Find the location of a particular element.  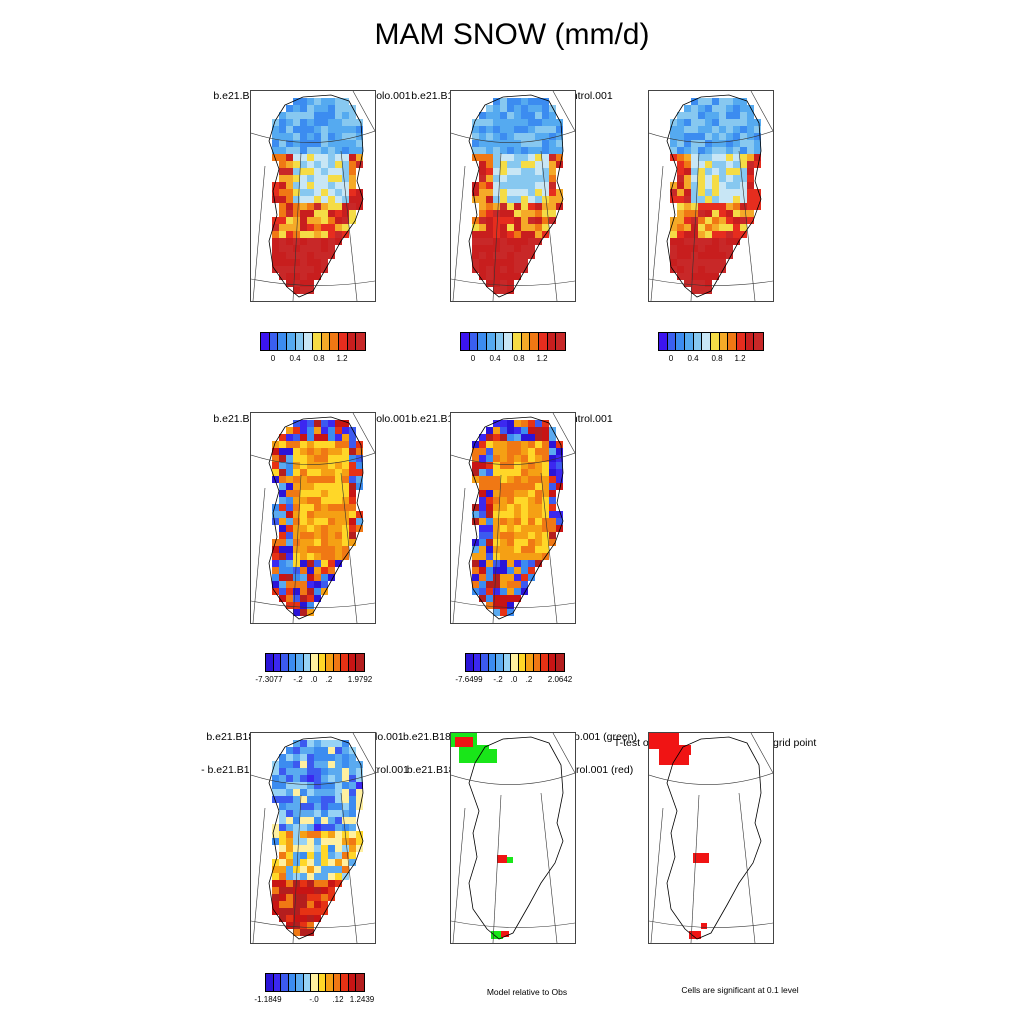

colorbar-tick: -7.6499 is located at coordinates (469, 679).